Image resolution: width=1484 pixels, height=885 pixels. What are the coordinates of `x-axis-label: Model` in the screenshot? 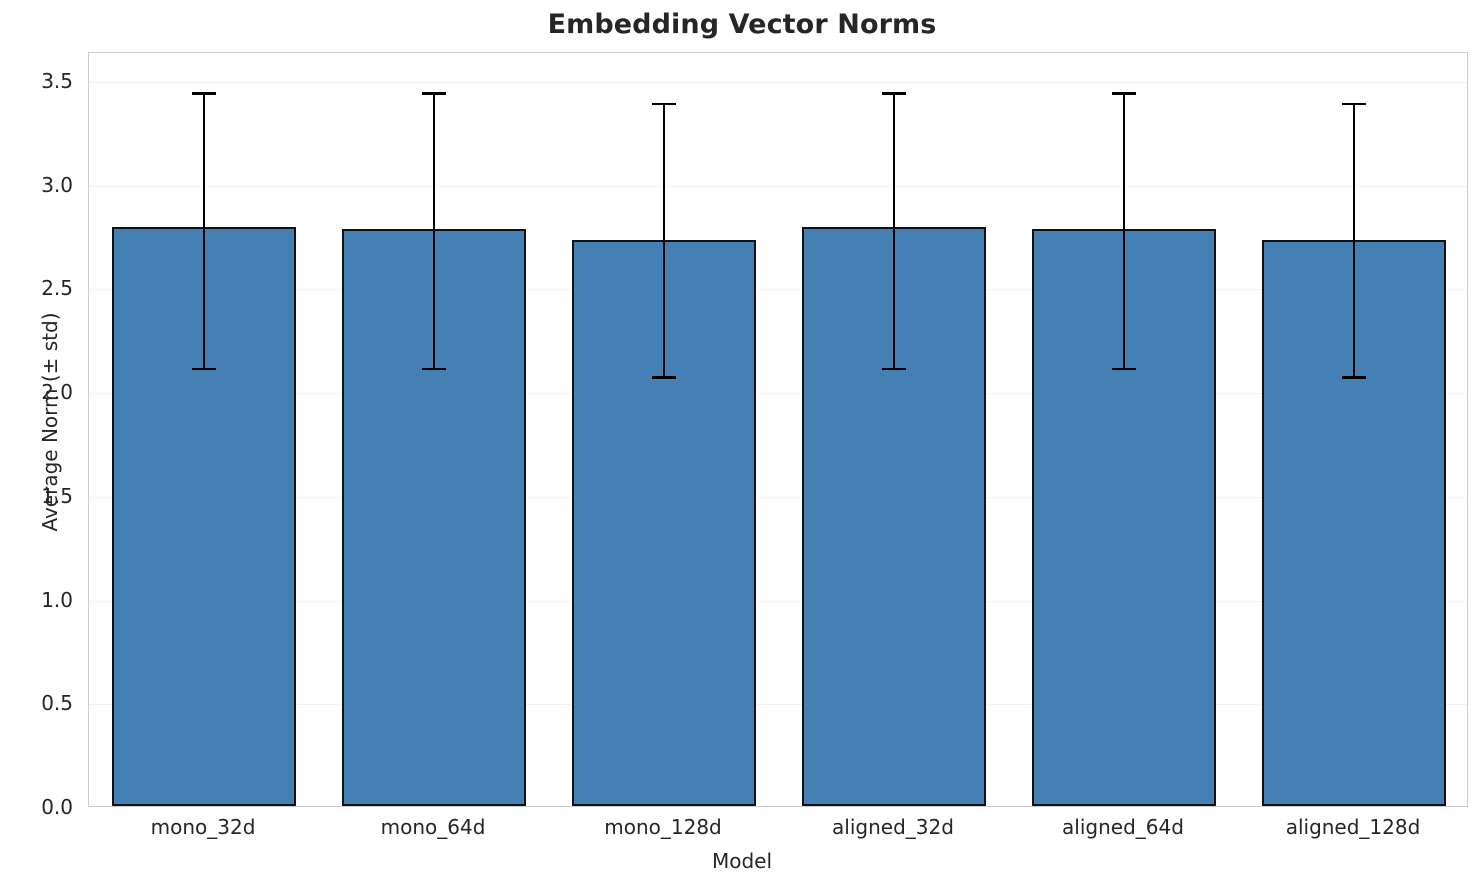 It's located at (742, 861).